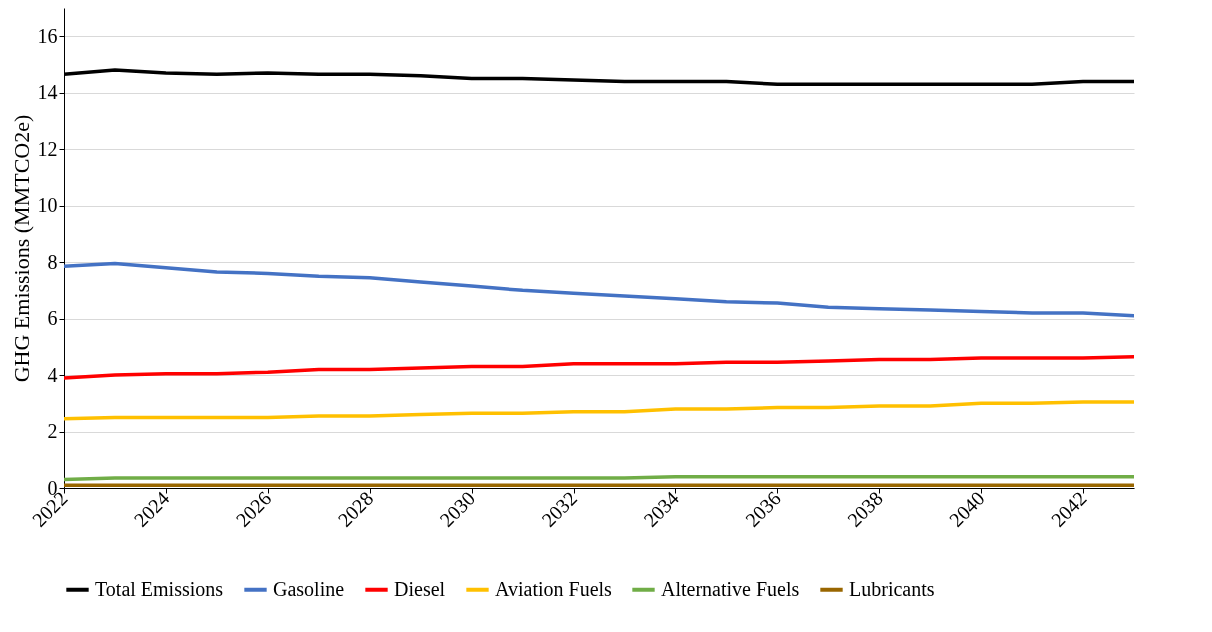  I want to click on y-tick-label: 12, so click(47, 148).